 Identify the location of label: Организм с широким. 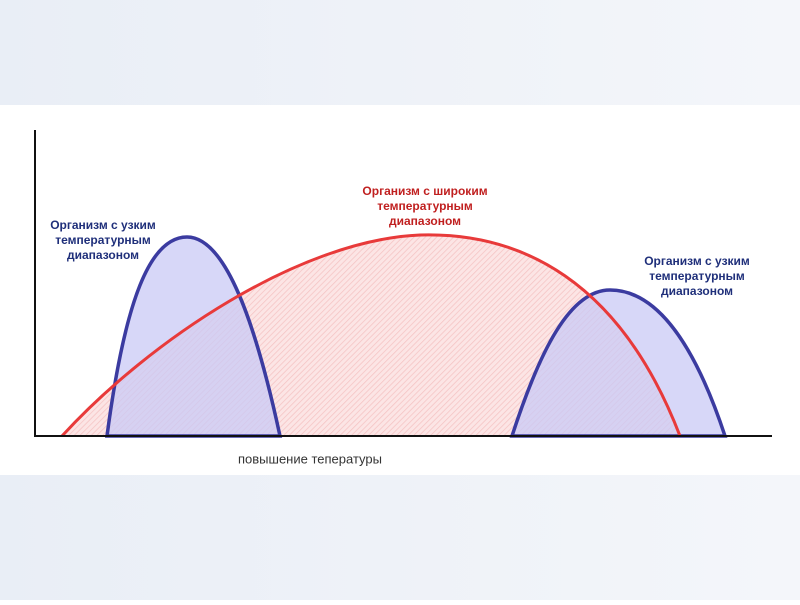
(424, 191).